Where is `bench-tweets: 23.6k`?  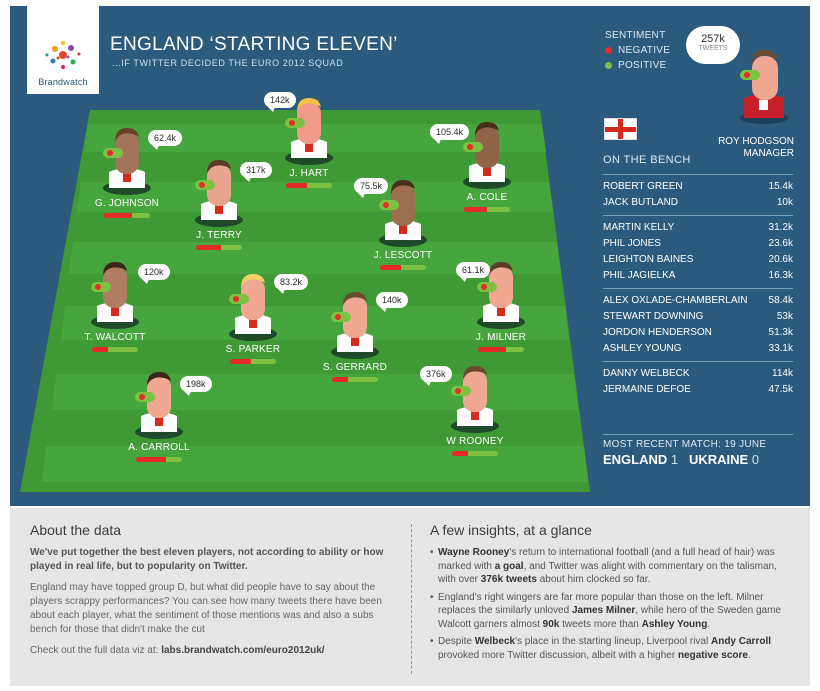 bench-tweets: 23.6k is located at coordinates (780, 243).